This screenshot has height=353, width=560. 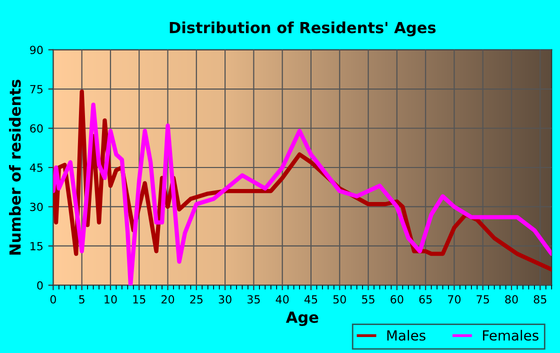 What do you see at coordinates (36, 89) in the screenshot?
I see `y-tick-label: 75` at bounding box center [36, 89].